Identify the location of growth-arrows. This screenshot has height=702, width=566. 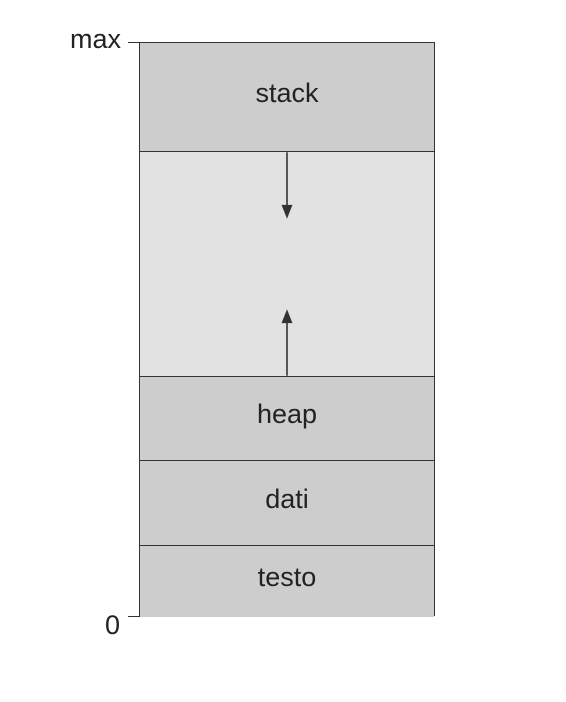
(287, 264).